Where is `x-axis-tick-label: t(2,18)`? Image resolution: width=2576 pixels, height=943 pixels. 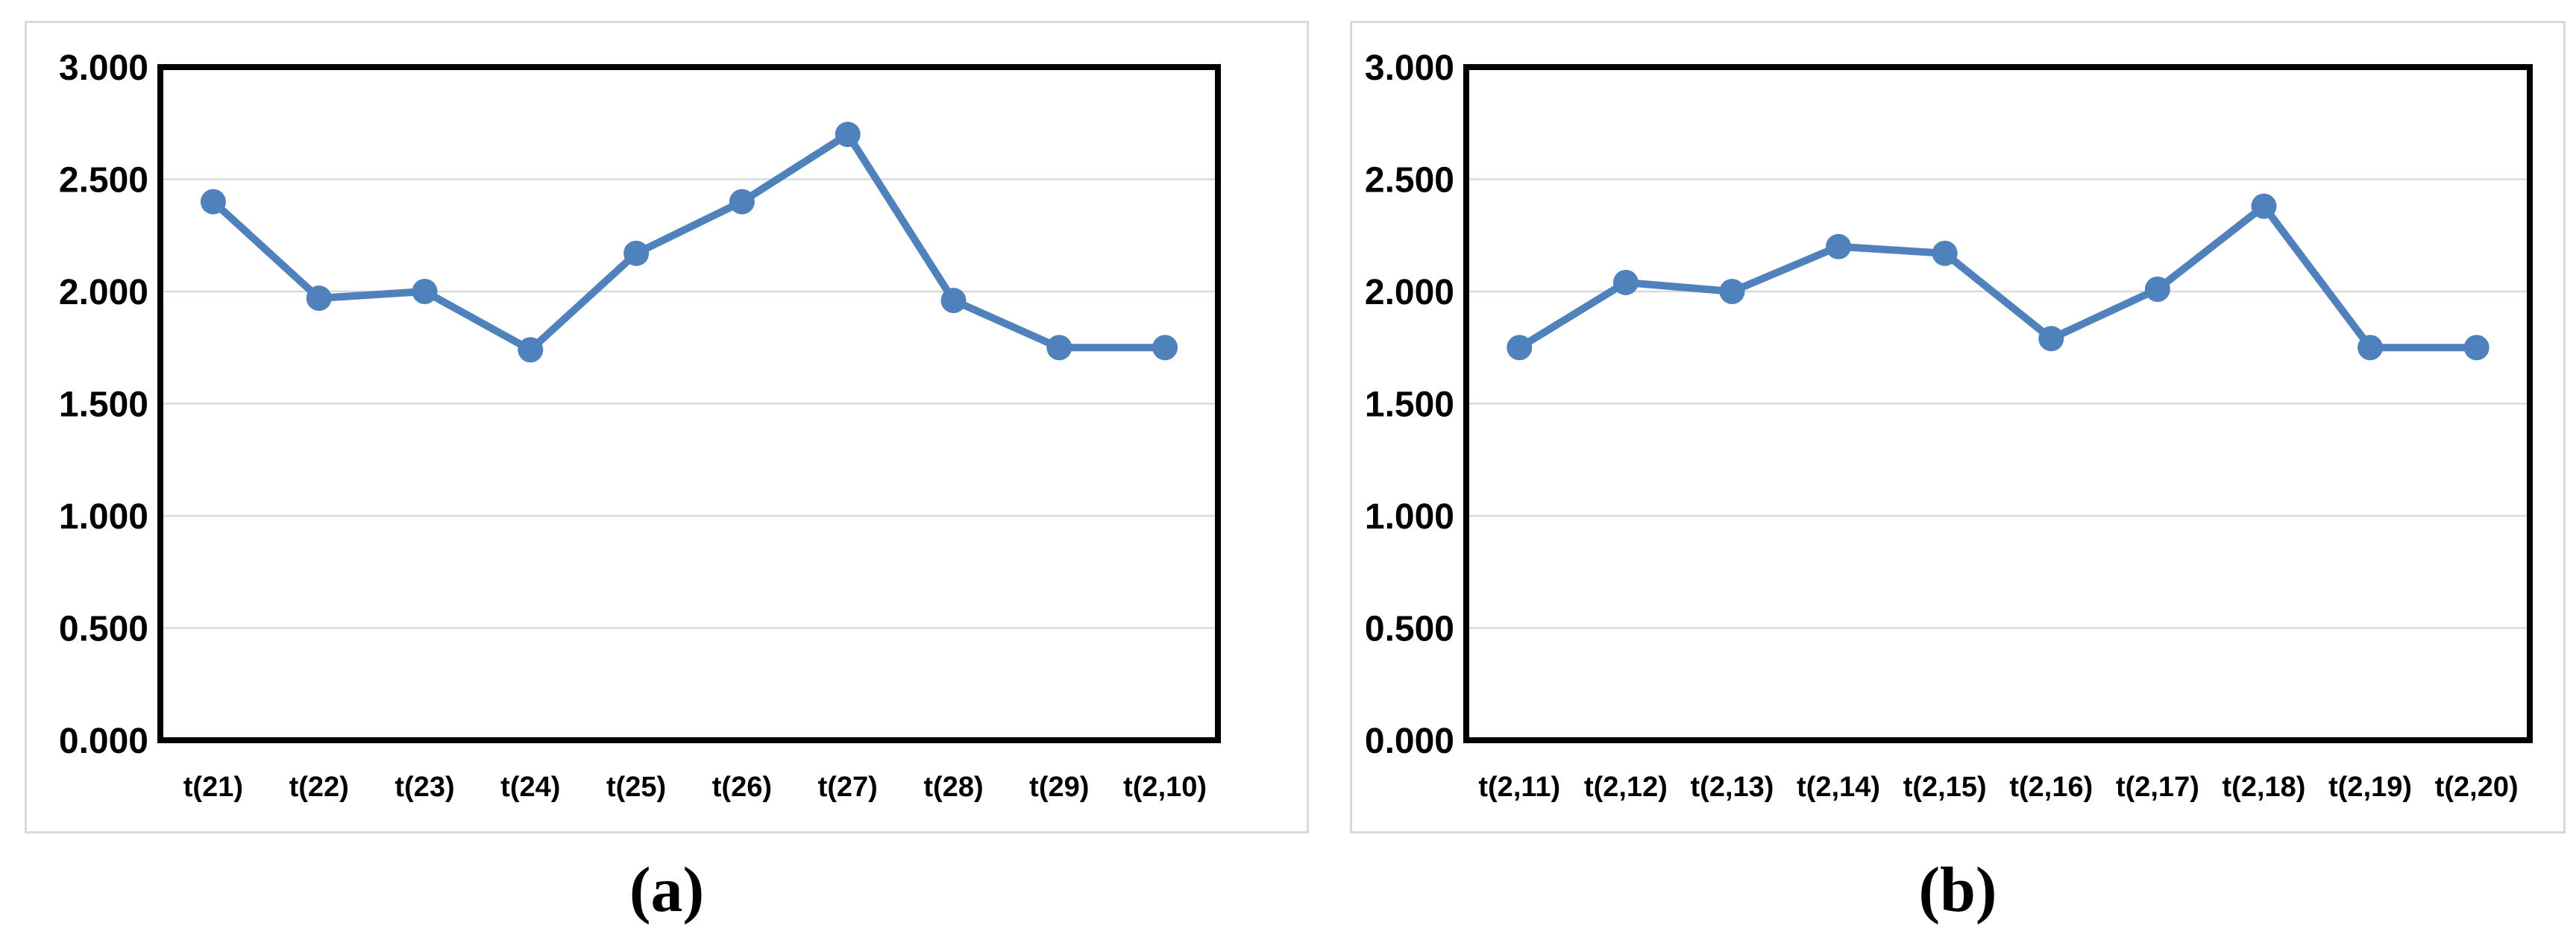
x-axis-tick-label: t(2,18) is located at coordinates (2264, 788).